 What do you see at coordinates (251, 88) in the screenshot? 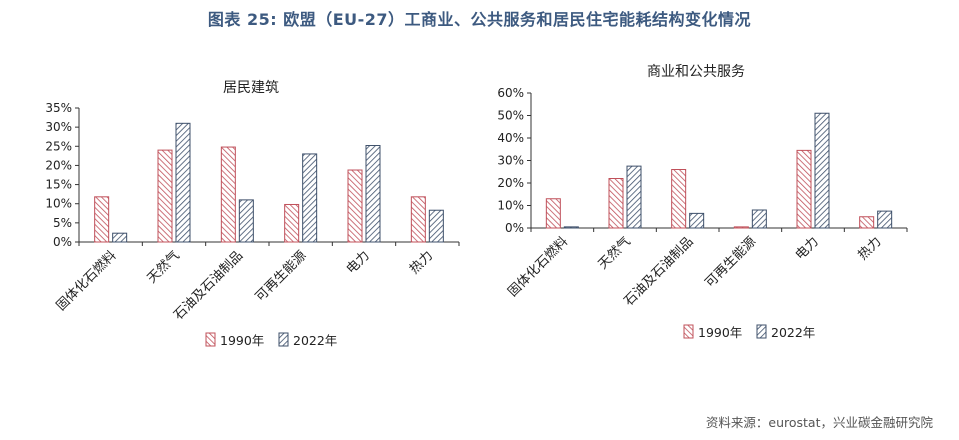
I see `chart-title: 居民建筑` at bounding box center [251, 88].